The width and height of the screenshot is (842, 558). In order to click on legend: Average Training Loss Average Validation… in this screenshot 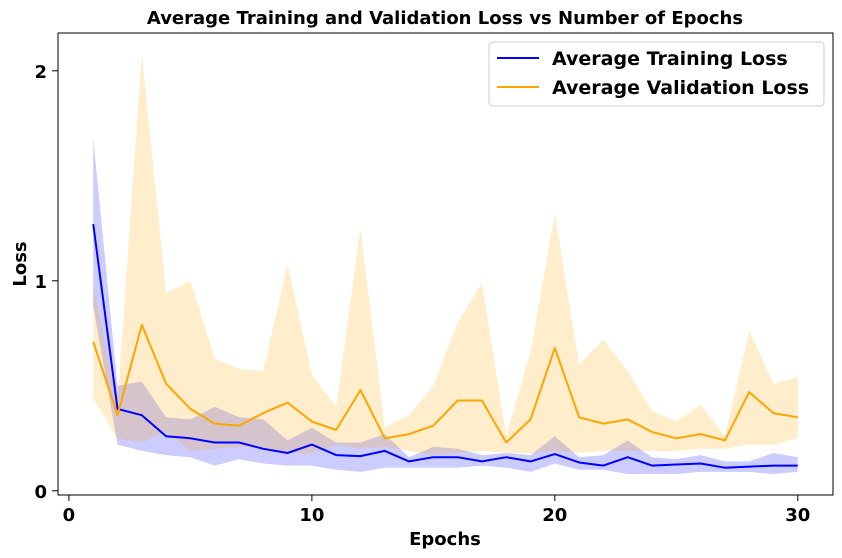, I will do `click(656, 74)`.